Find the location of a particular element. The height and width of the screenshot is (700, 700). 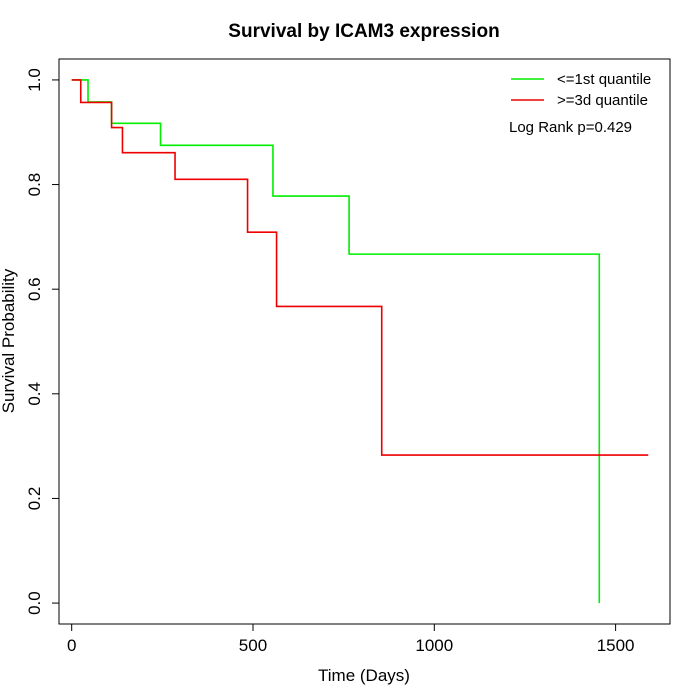

y-tick-label-5: 1.0 is located at coordinates (34, 80).